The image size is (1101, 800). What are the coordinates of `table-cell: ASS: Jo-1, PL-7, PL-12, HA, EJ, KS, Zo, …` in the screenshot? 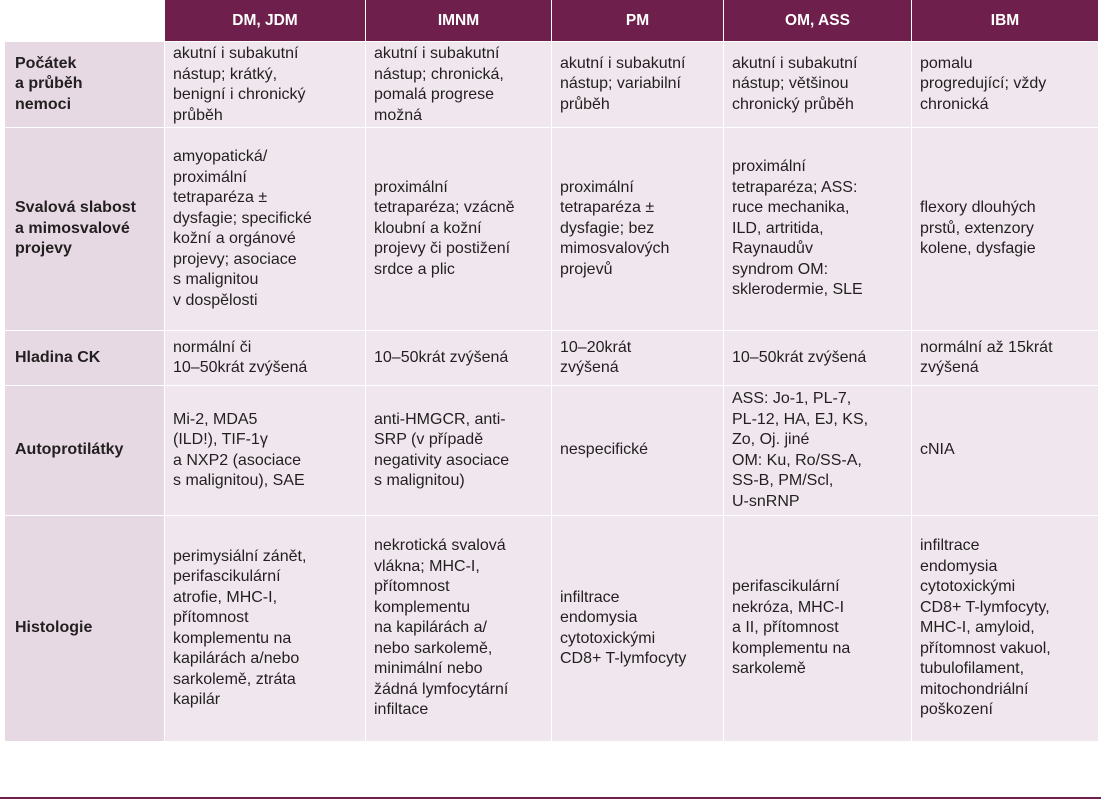 It's located at (817, 450).